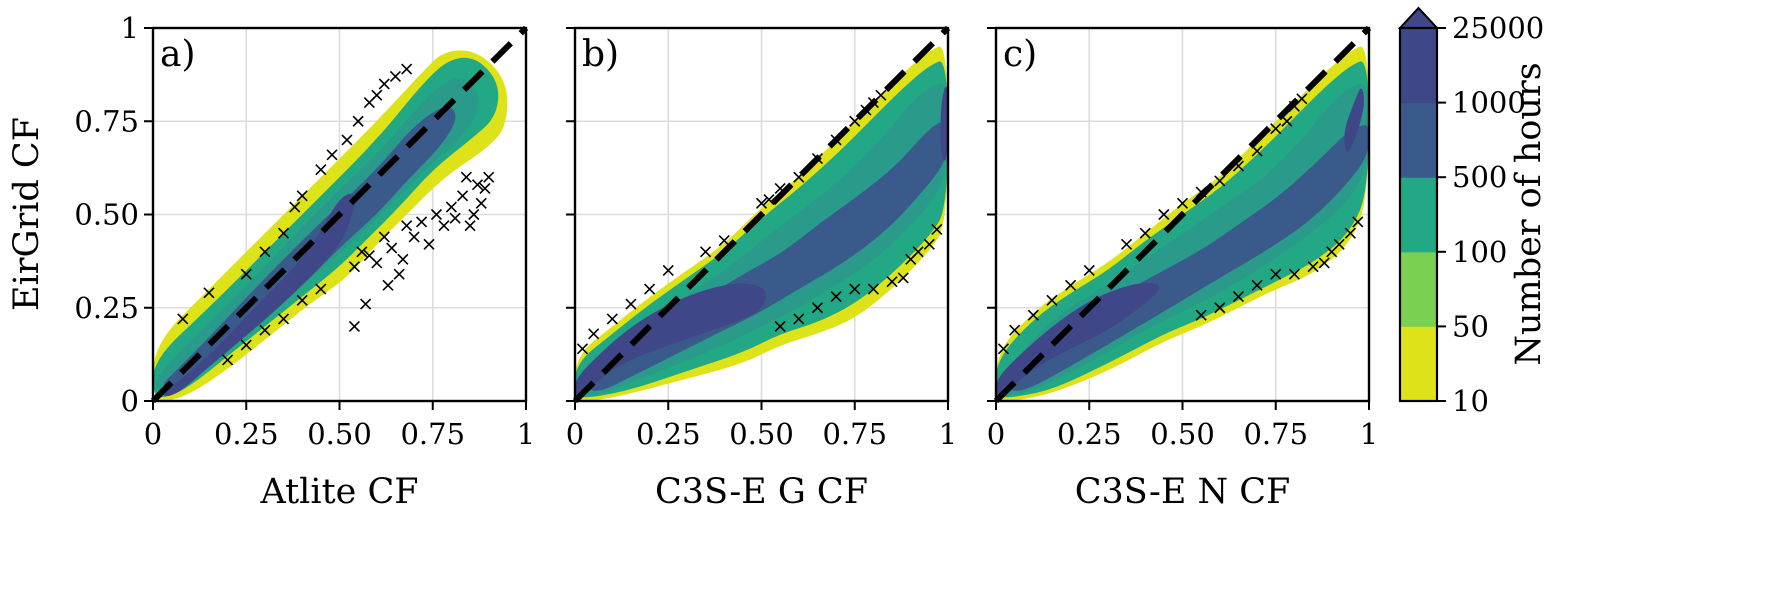 The height and width of the screenshot is (595, 1771). I want to click on colorbar-tick-label: 1000, so click(1489, 103).